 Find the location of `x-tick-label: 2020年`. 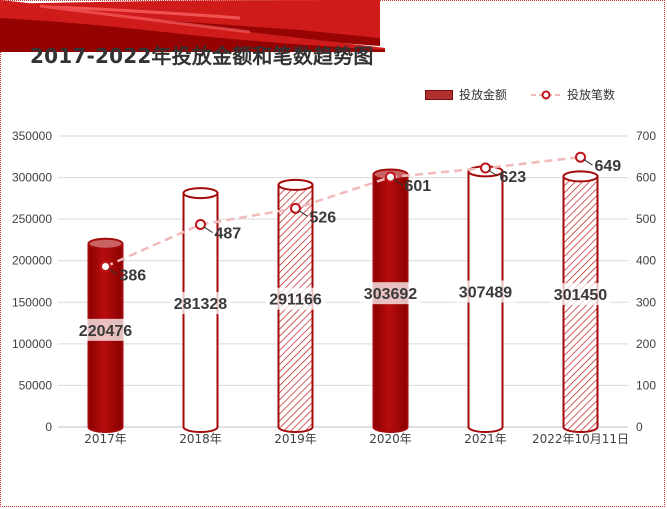

x-tick-label: 2020年 is located at coordinates (390, 439).